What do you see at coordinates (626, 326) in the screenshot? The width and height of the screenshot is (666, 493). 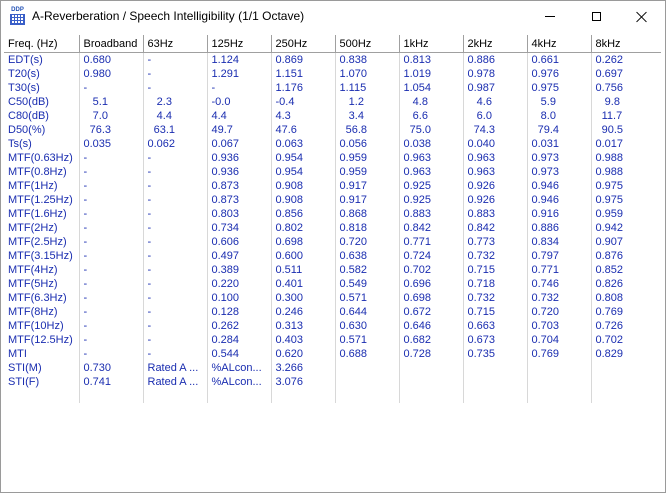 I see `table-cell: 0.726` at bounding box center [626, 326].